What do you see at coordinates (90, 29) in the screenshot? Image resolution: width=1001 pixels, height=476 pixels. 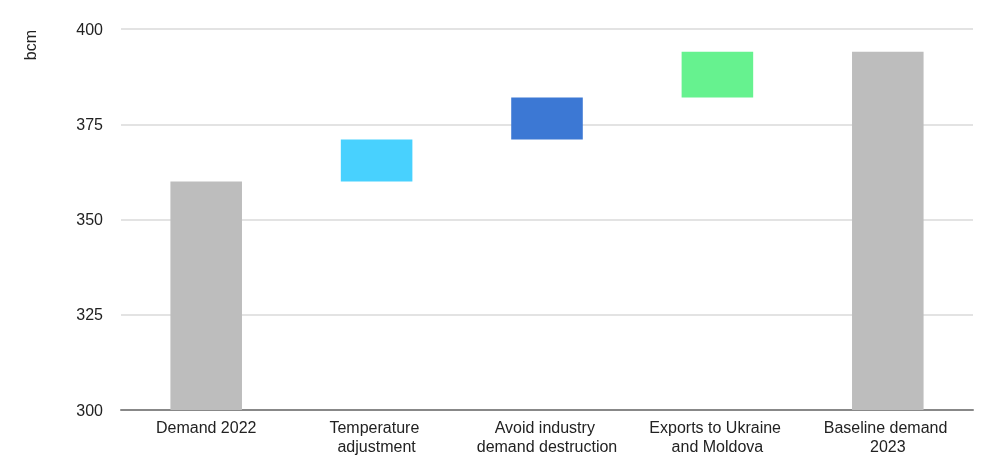 I see `y-tick-label: 400` at bounding box center [90, 29].